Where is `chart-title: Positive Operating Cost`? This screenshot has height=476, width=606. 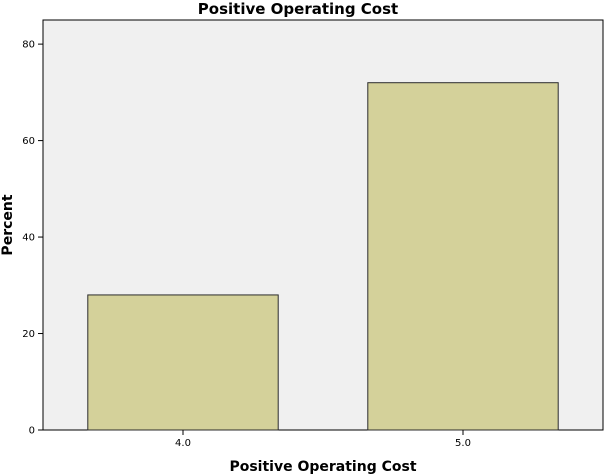
chart-title: Positive Operating Cost is located at coordinates (298, 9).